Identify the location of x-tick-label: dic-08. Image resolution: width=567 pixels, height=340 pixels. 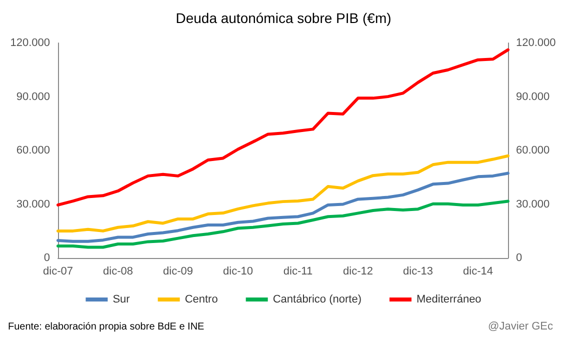
(118, 272).